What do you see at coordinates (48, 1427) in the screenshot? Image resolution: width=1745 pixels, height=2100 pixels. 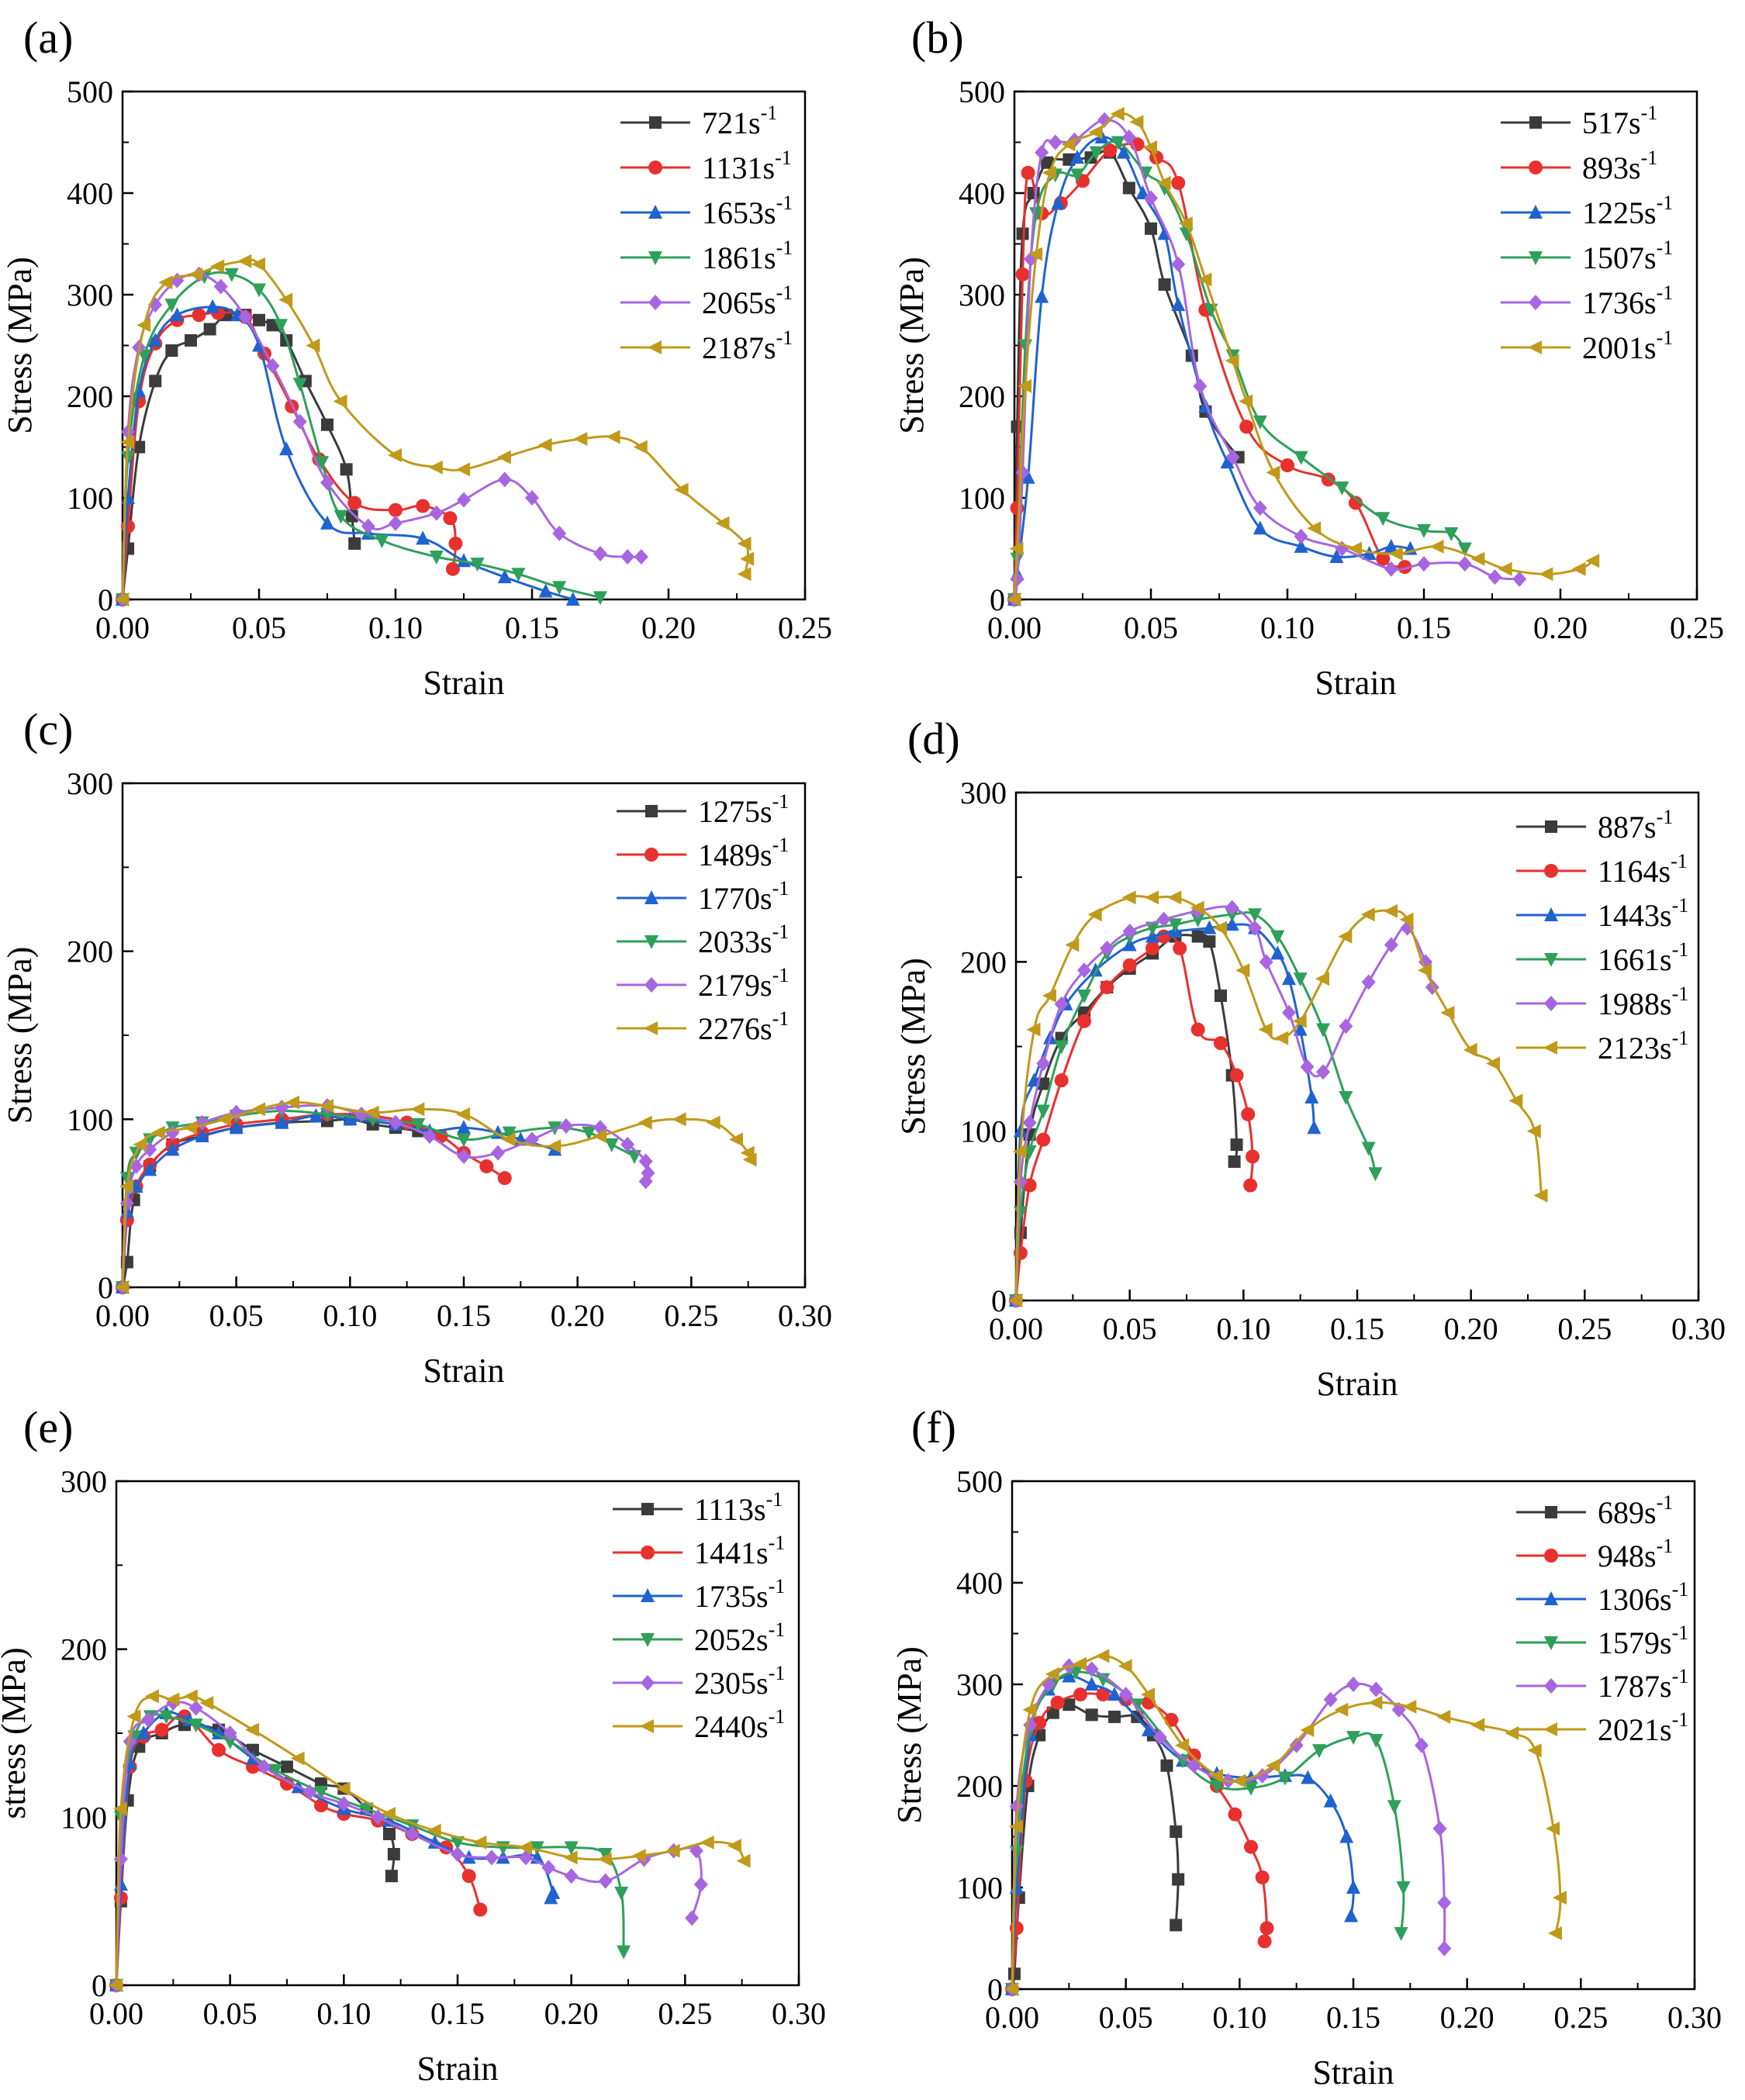 I see `panel-e-label: (e)` at bounding box center [48, 1427].